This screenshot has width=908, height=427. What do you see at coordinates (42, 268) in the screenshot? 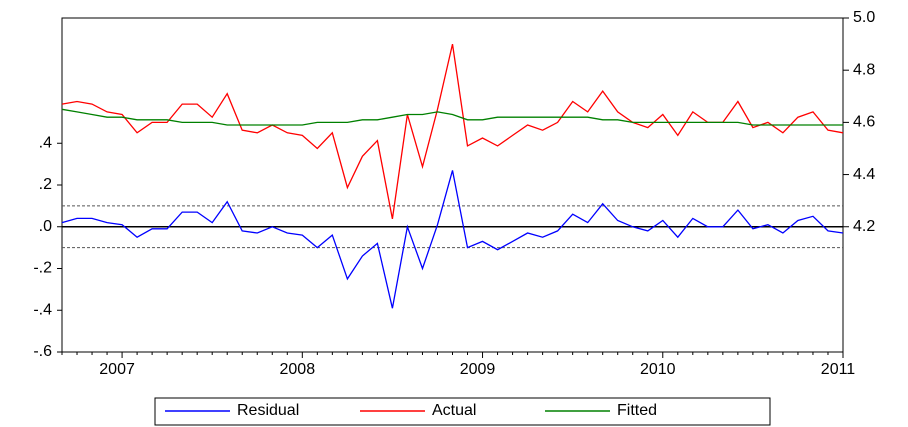
I see `y-tick-label: -.2` at bounding box center [42, 268].